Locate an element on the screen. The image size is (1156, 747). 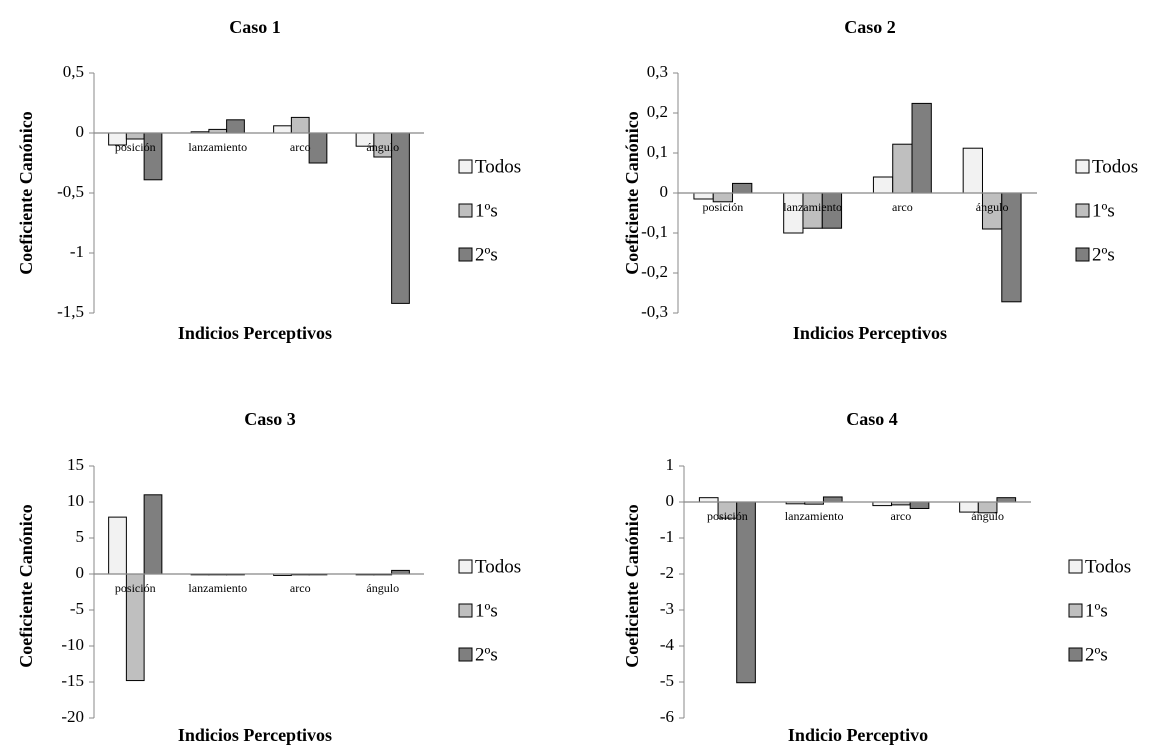
bar-ángulo-Todos is located at coordinates (972, 170).